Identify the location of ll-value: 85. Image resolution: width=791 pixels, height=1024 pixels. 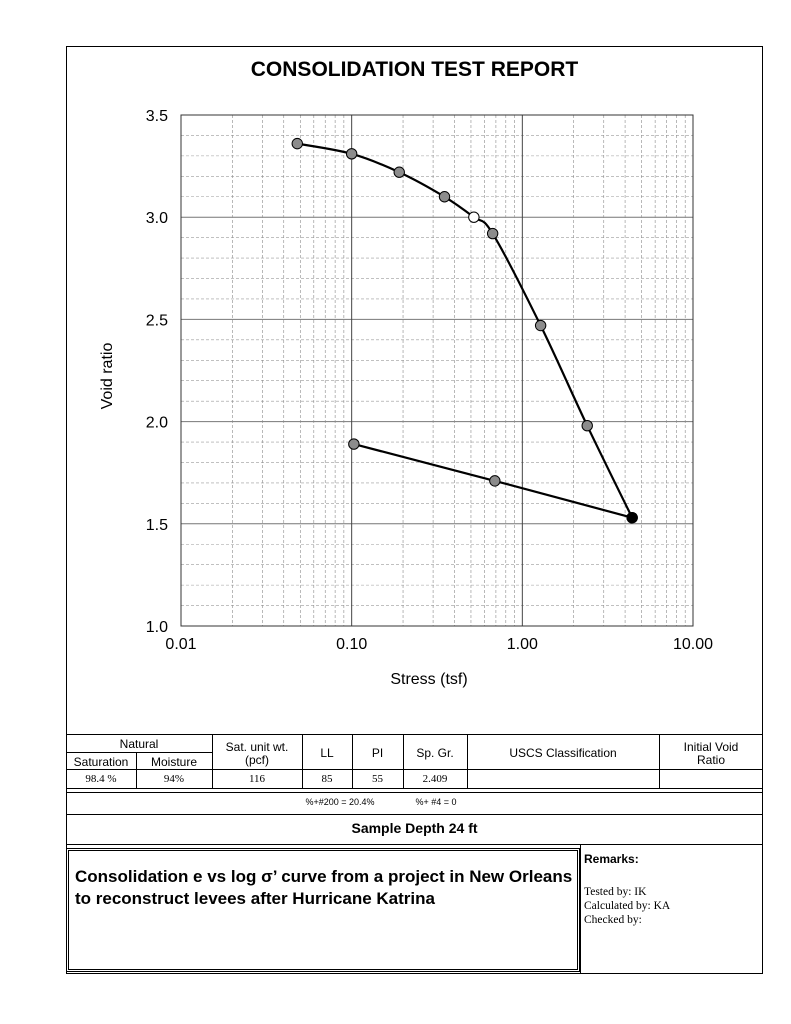
(327, 779).